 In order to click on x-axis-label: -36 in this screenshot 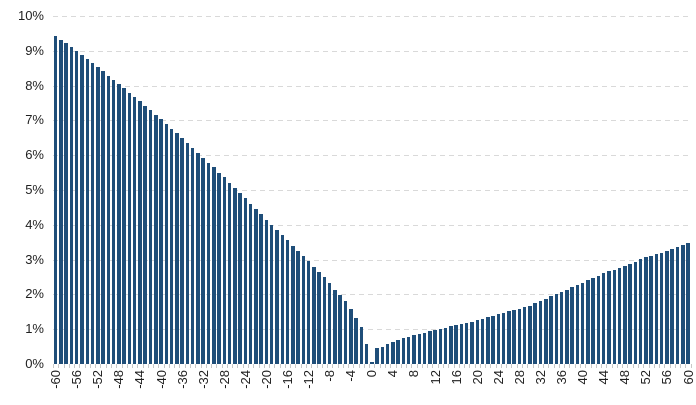, I will do `click(182, 379)`.